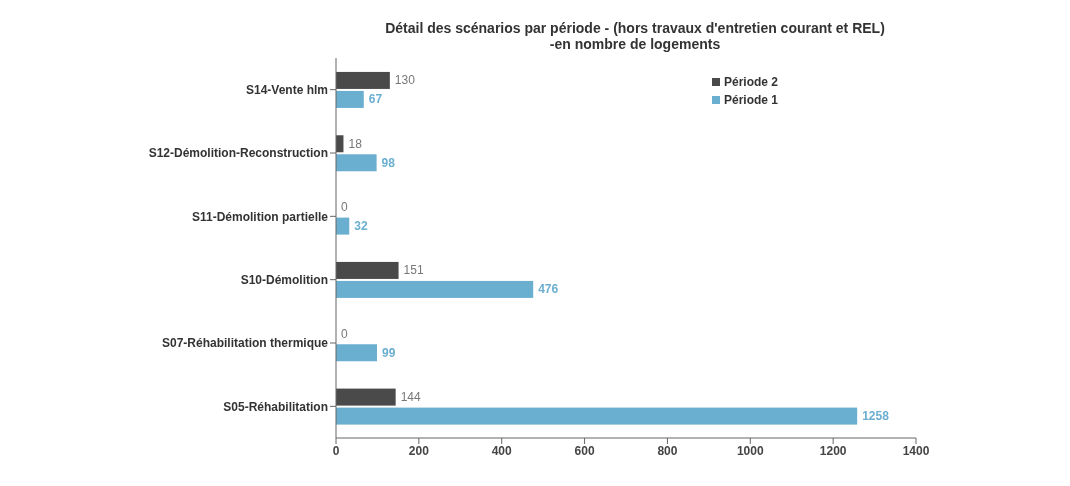 This screenshot has width=1070, height=486. What do you see at coordinates (876, 416) in the screenshot?
I see `data-label: 1258` at bounding box center [876, 416].